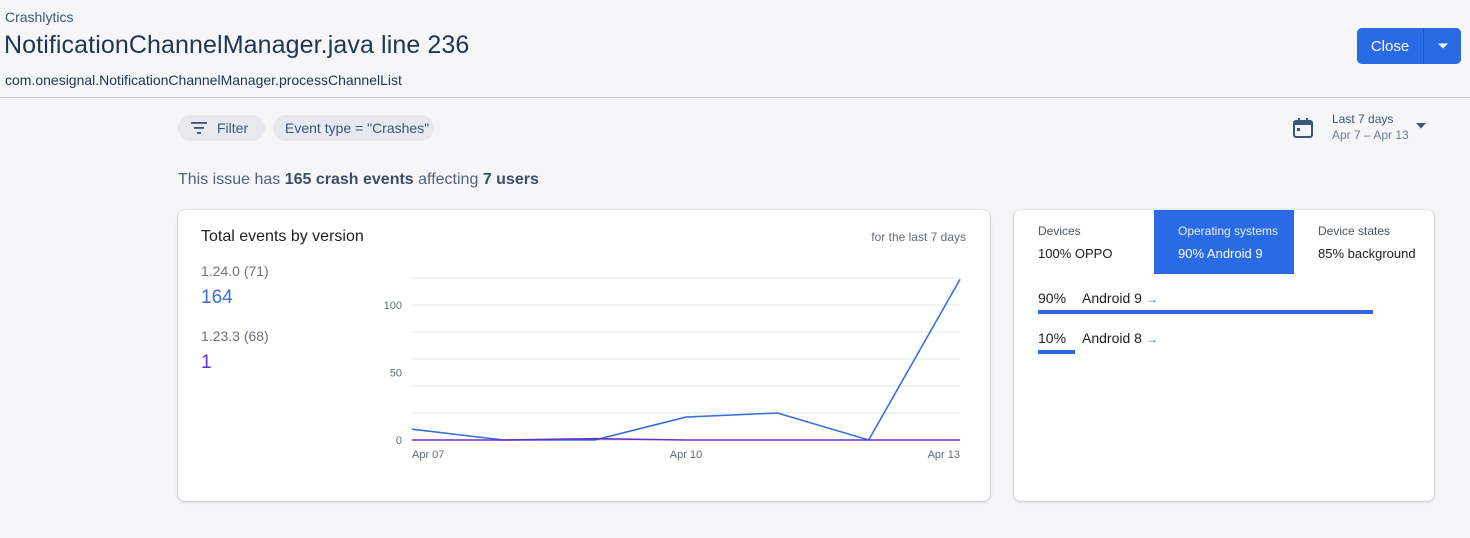 This screenshot has width=1470, height=538. What do you see at coordinates (918, 237) in the screenshot?
I see `card-note: for the last 7 days` at bounding box center [918, 237].